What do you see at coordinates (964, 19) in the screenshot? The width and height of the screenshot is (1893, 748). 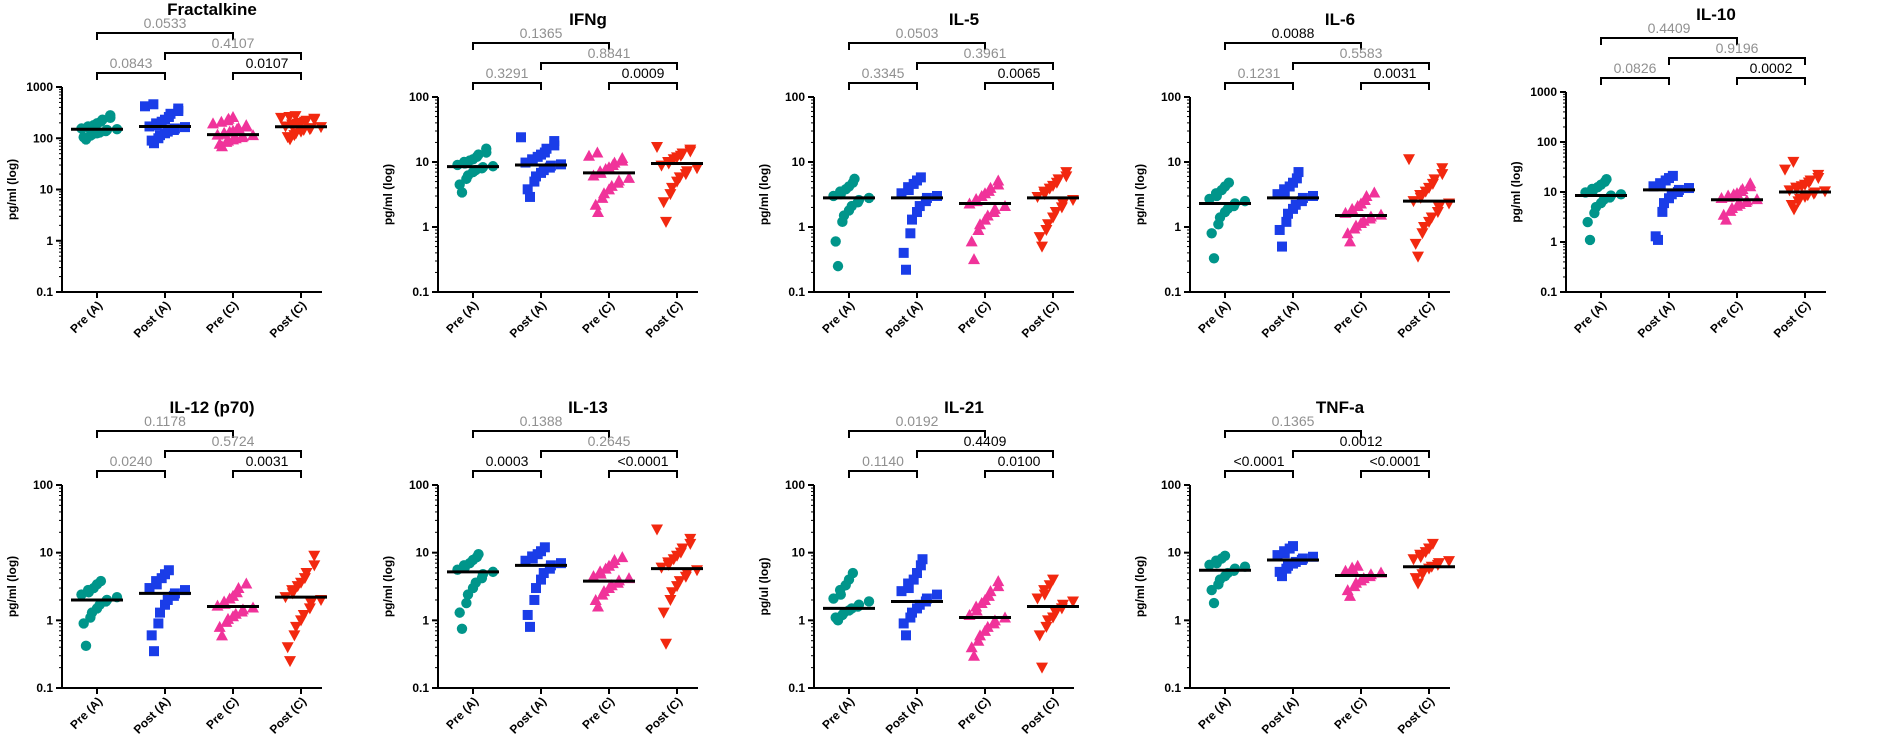 I see `panel-title: IL-5` at bounding box center [964, 19].